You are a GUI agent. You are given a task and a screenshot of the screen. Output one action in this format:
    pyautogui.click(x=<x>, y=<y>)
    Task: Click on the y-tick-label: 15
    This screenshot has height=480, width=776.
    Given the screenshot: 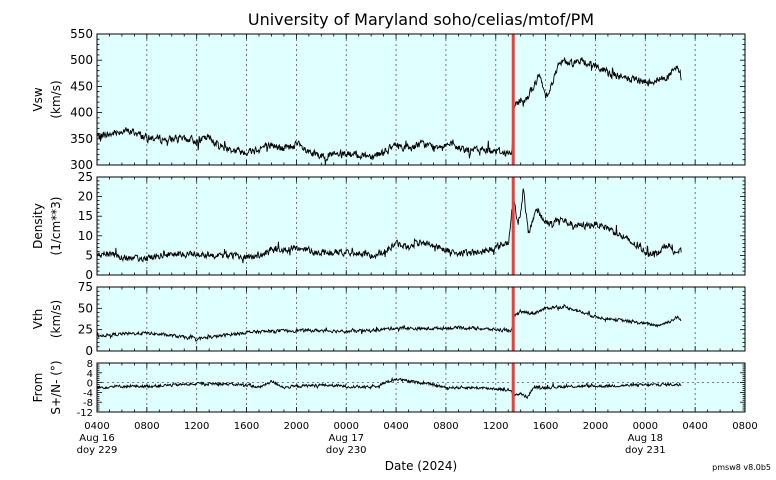 What is the action you would take?
    pyautogui.click(x=85, y=216)
    